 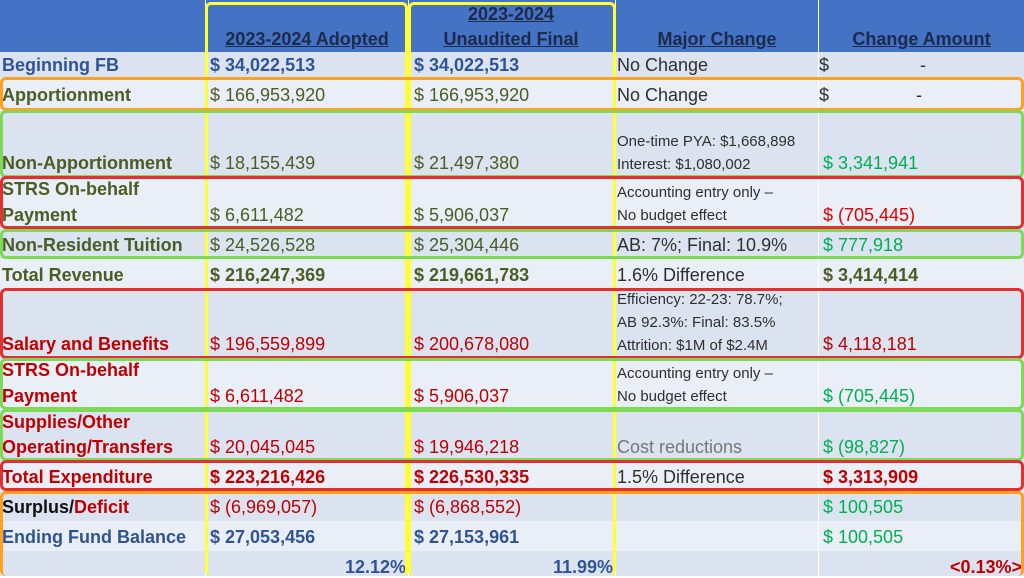 I want to click on total-revenue-unaudited: $ 219,661,783, so click(x=472, y=275).